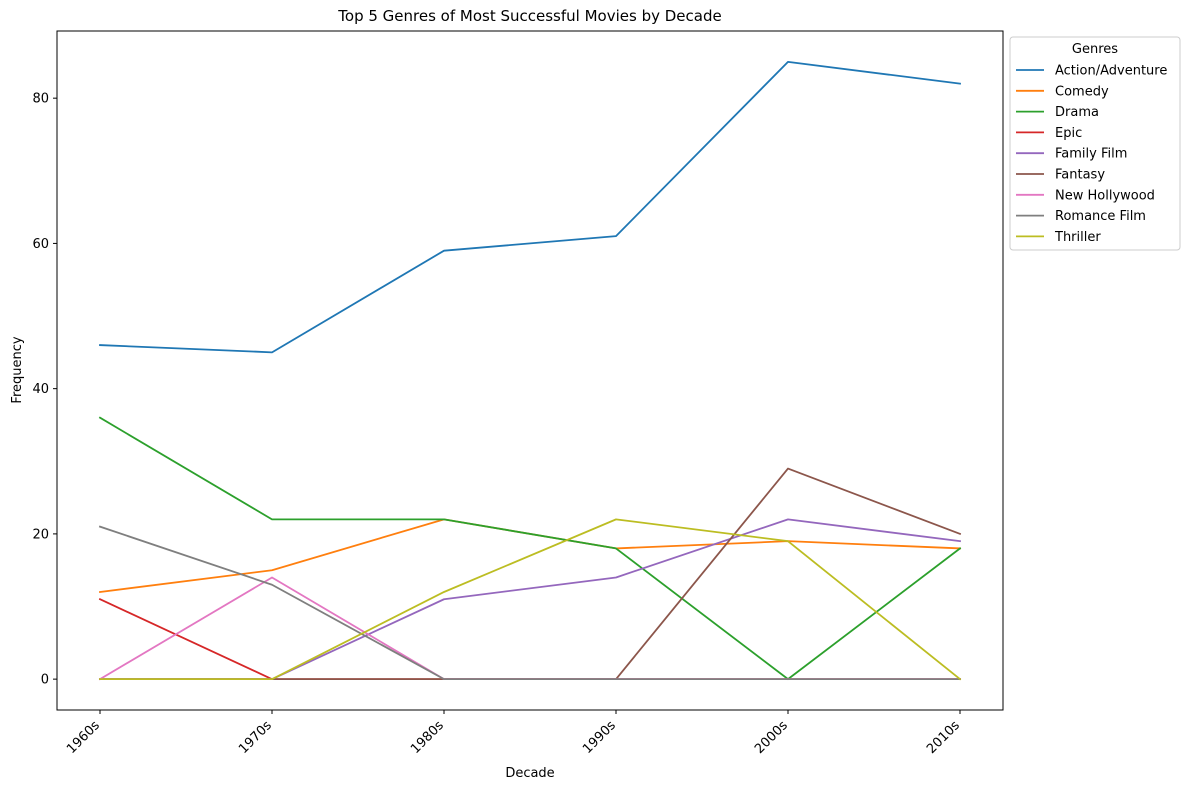 Image resolution: width=1189 pixels, height=790 pixels. Describe the element at coordinates (1049, 133) in the screenshot. I see `legend-item-epic: Epic` at that location.